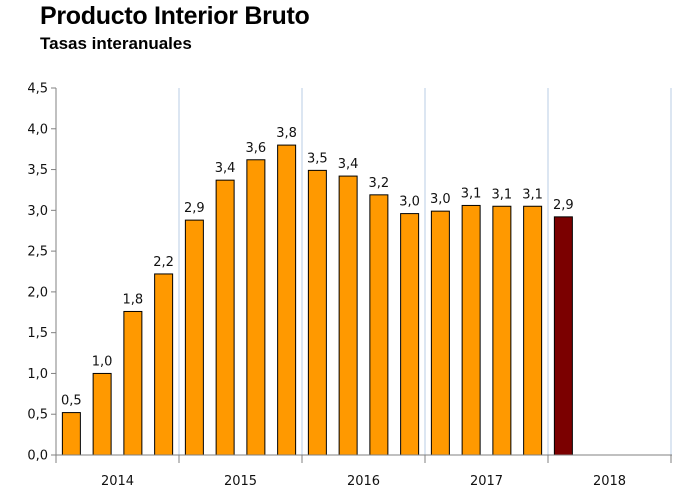  I want to click on chart-title: Producto Interior Bruto, so click(175, 16).